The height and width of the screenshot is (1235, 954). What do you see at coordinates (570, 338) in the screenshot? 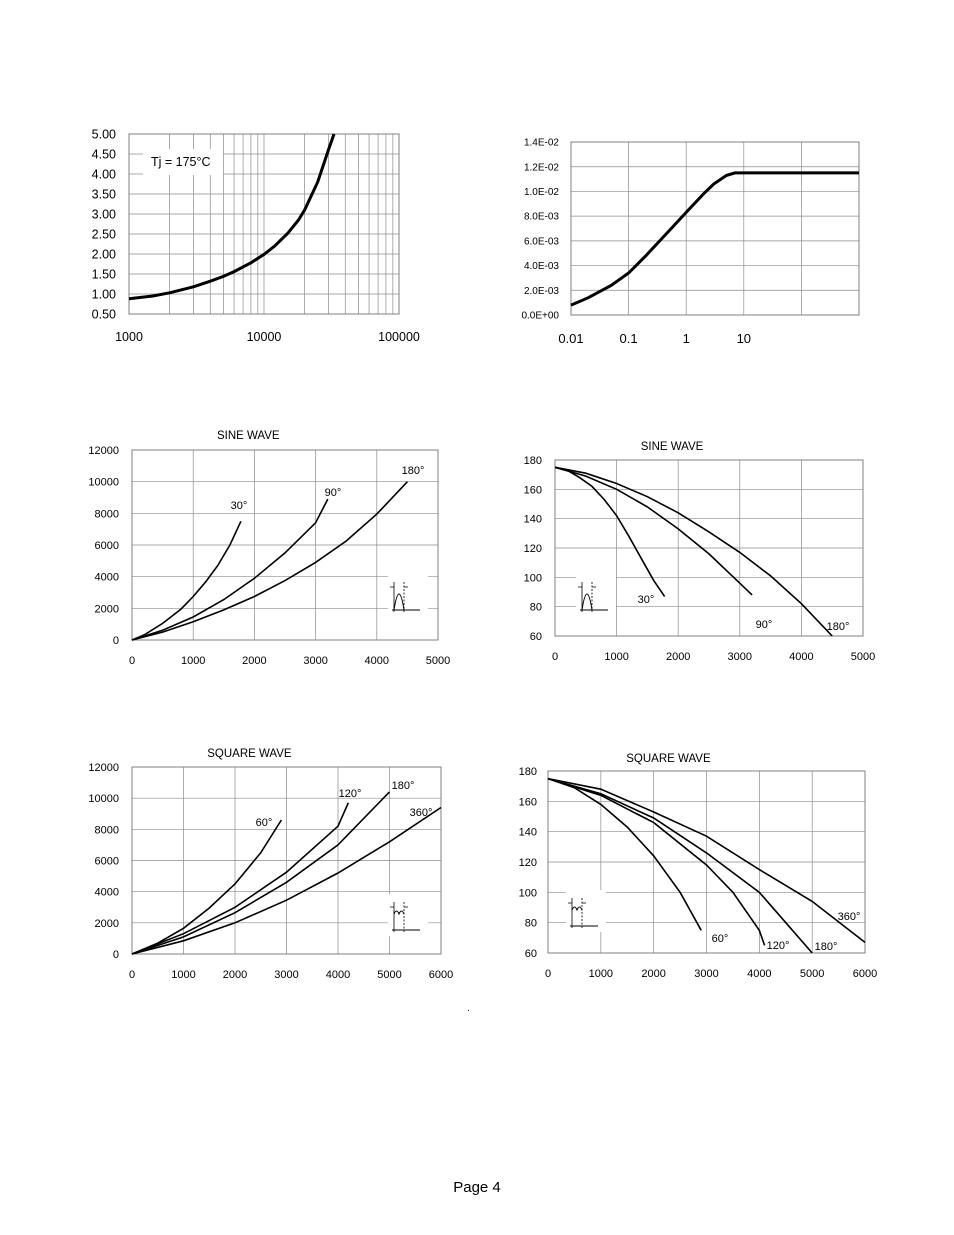
I see `x-tick-label: 0.01` at bounding box center [570, 338].